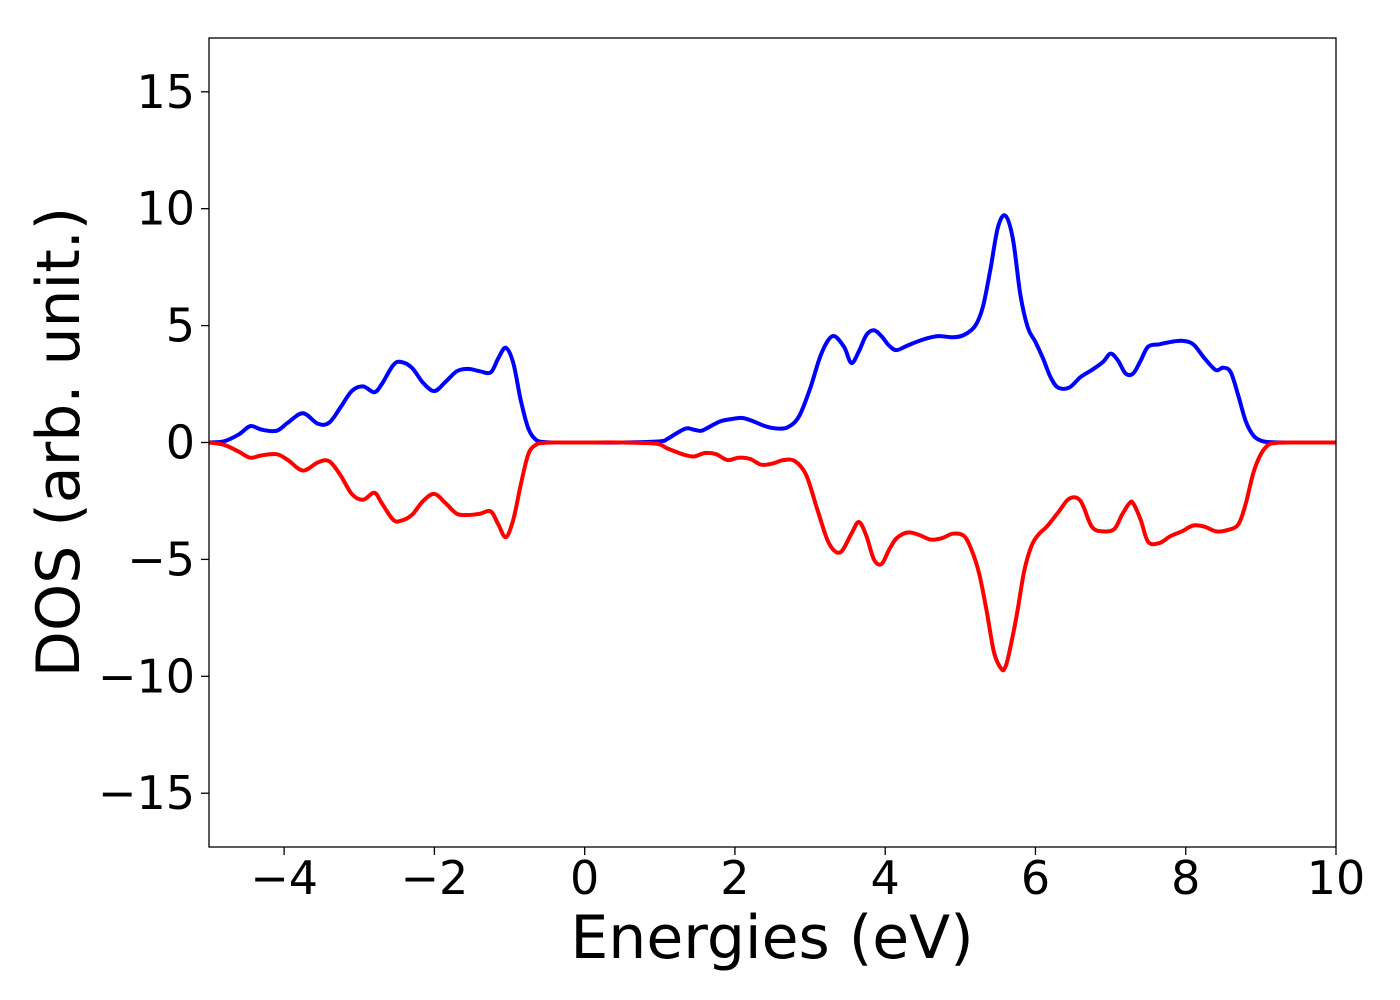  Describe the element at coordinates (165, 209) in the screenshot. I see `y-tick-label: 10` at that location.